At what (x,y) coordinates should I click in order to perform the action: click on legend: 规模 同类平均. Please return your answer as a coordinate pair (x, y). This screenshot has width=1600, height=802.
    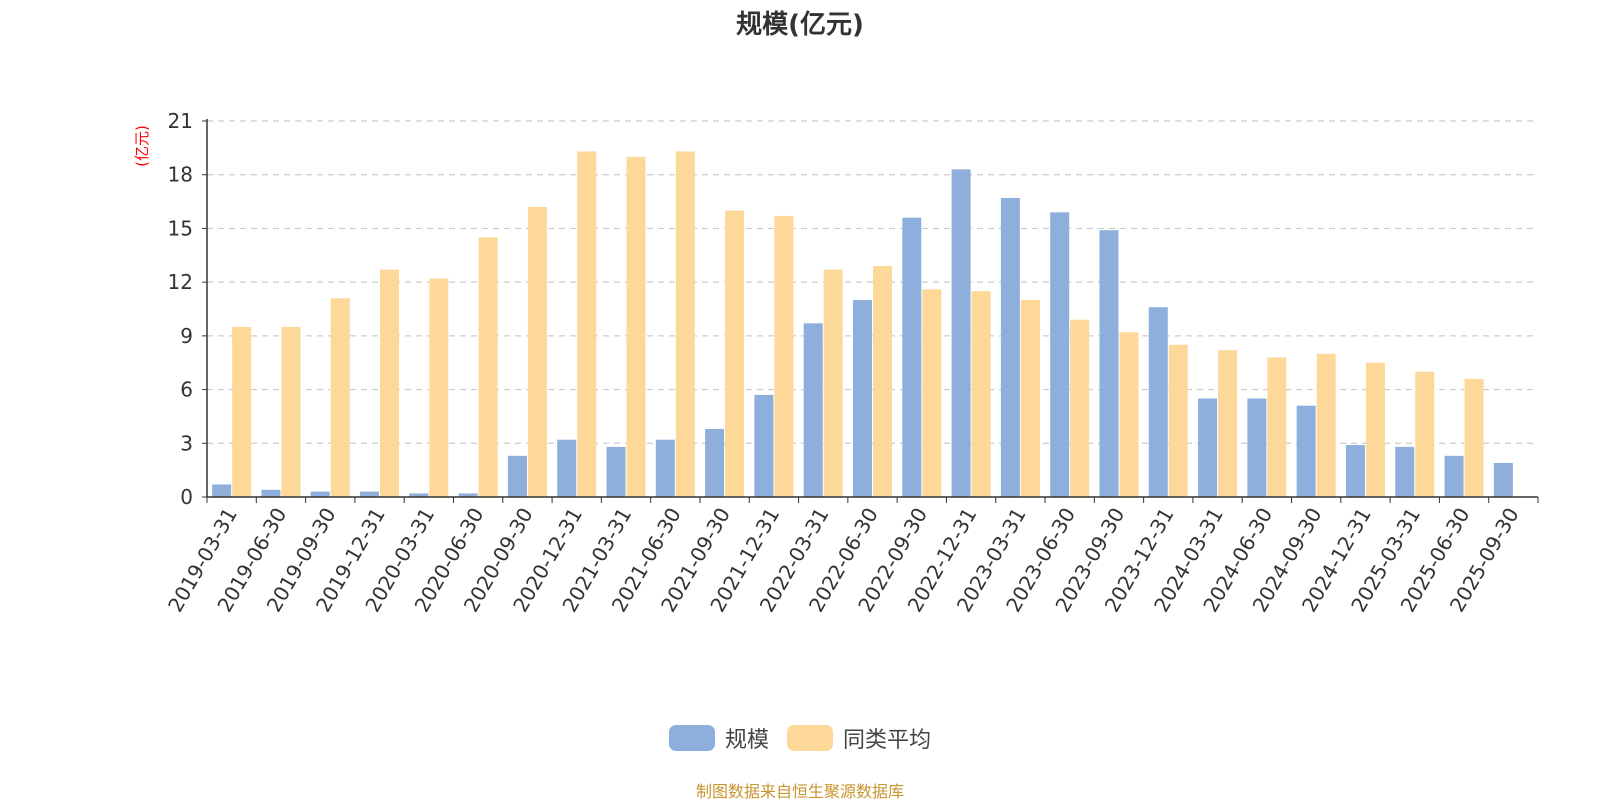
    Looking at the image, I should click on (800, 738).